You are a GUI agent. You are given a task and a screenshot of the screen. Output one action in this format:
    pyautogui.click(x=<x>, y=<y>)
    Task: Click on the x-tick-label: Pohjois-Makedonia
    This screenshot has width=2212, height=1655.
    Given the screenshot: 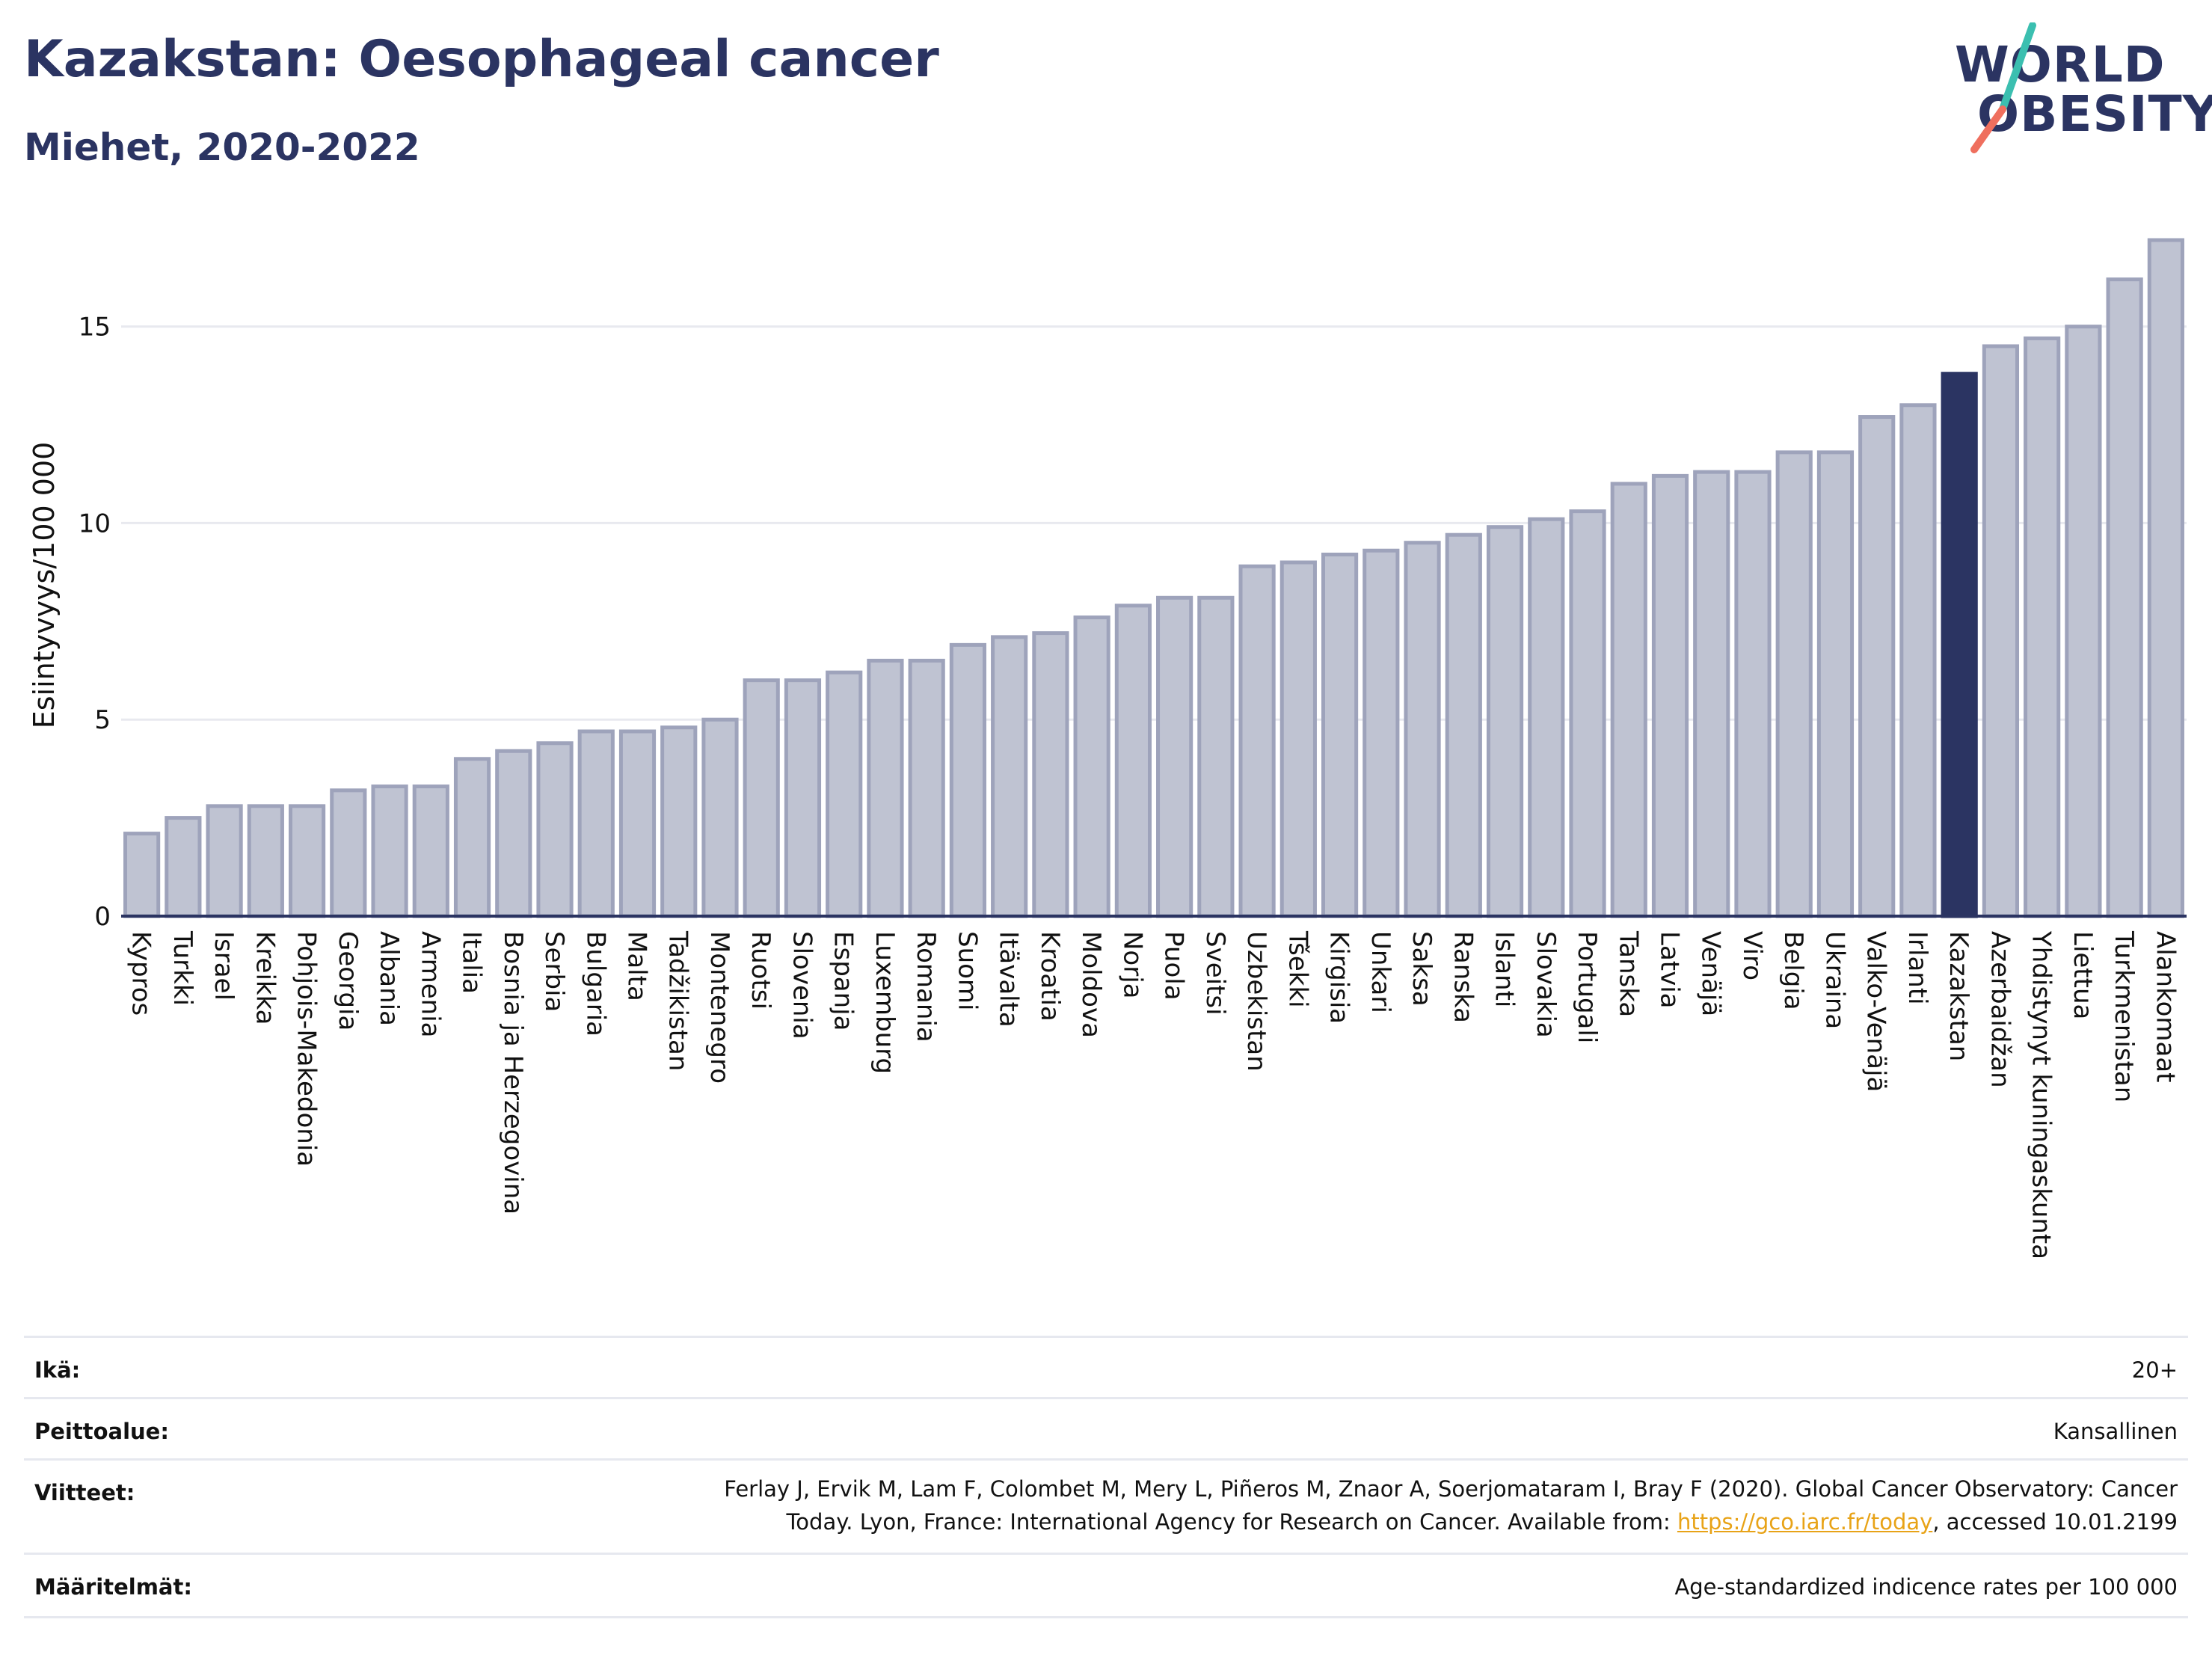 What is the action you would take?
    pyautogui.click(x=307, y=1049)
    